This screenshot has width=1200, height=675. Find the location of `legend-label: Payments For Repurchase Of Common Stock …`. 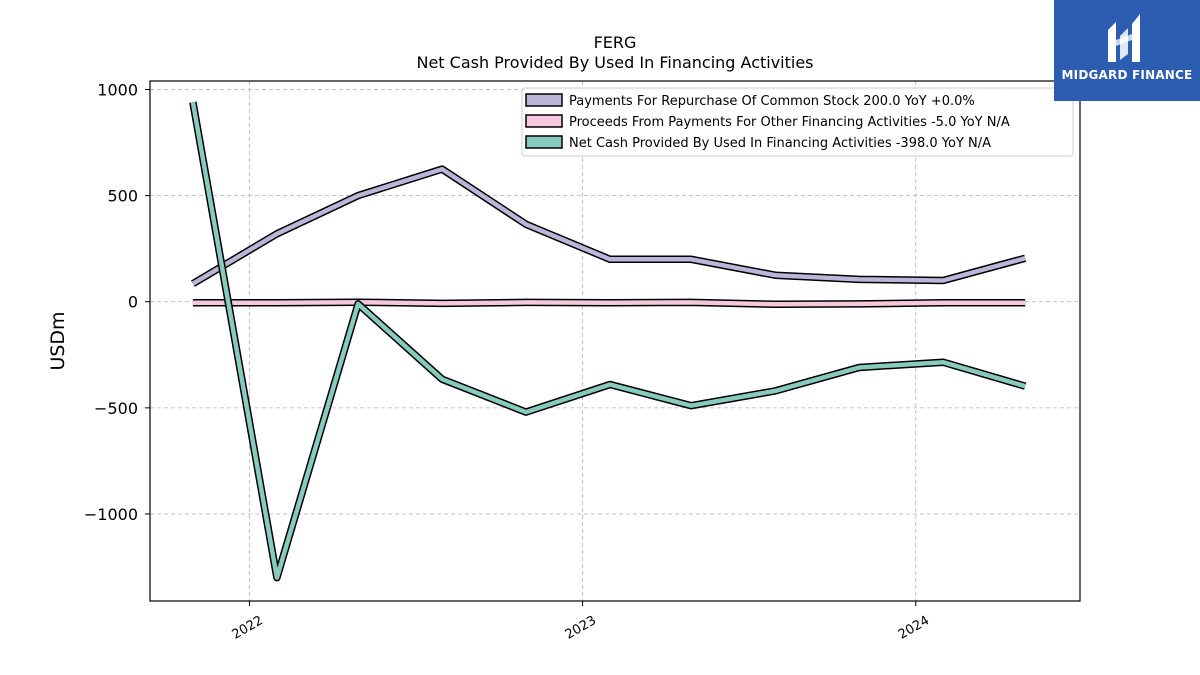

legend-label: Payments For Repurchase Of Common Stock … is located at coordinates (772, 101).